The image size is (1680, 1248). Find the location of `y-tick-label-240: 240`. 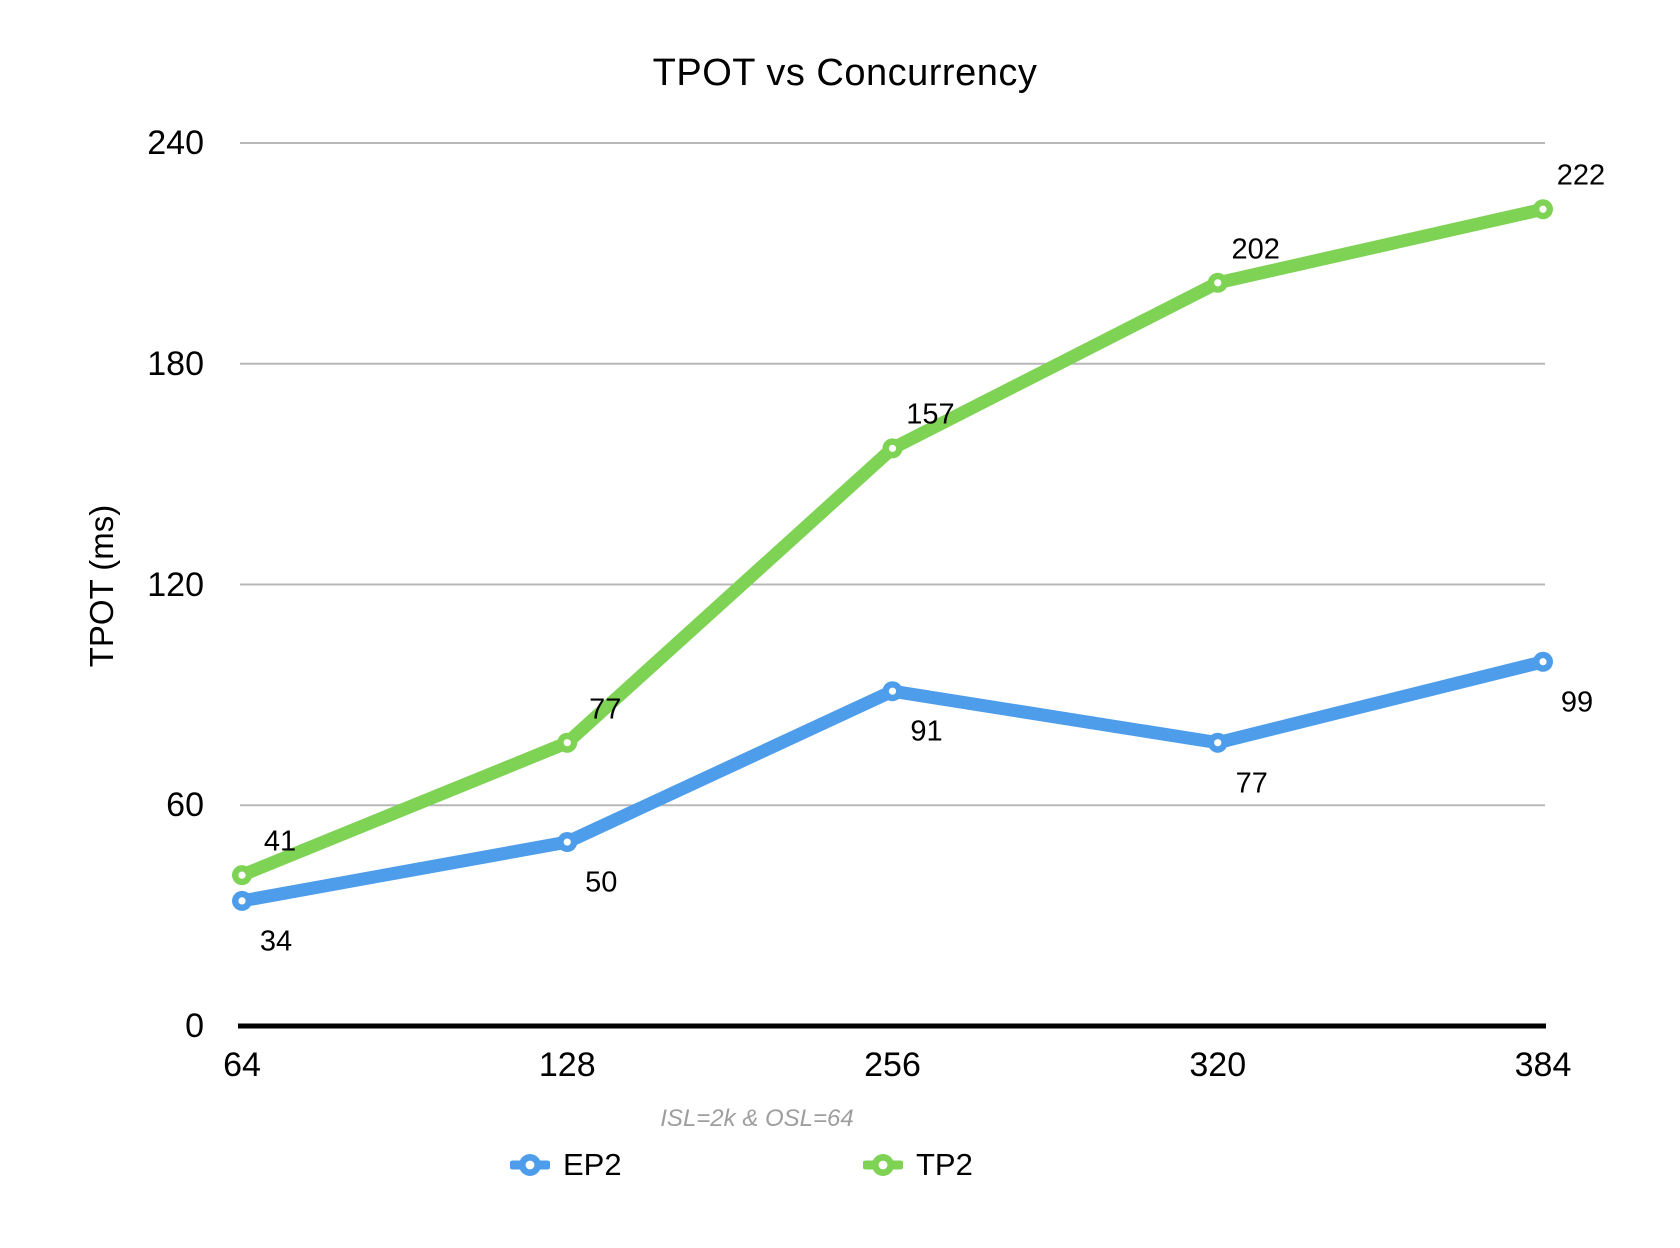

y-tick-label-240: 240 is located at coordinates (175, 143).